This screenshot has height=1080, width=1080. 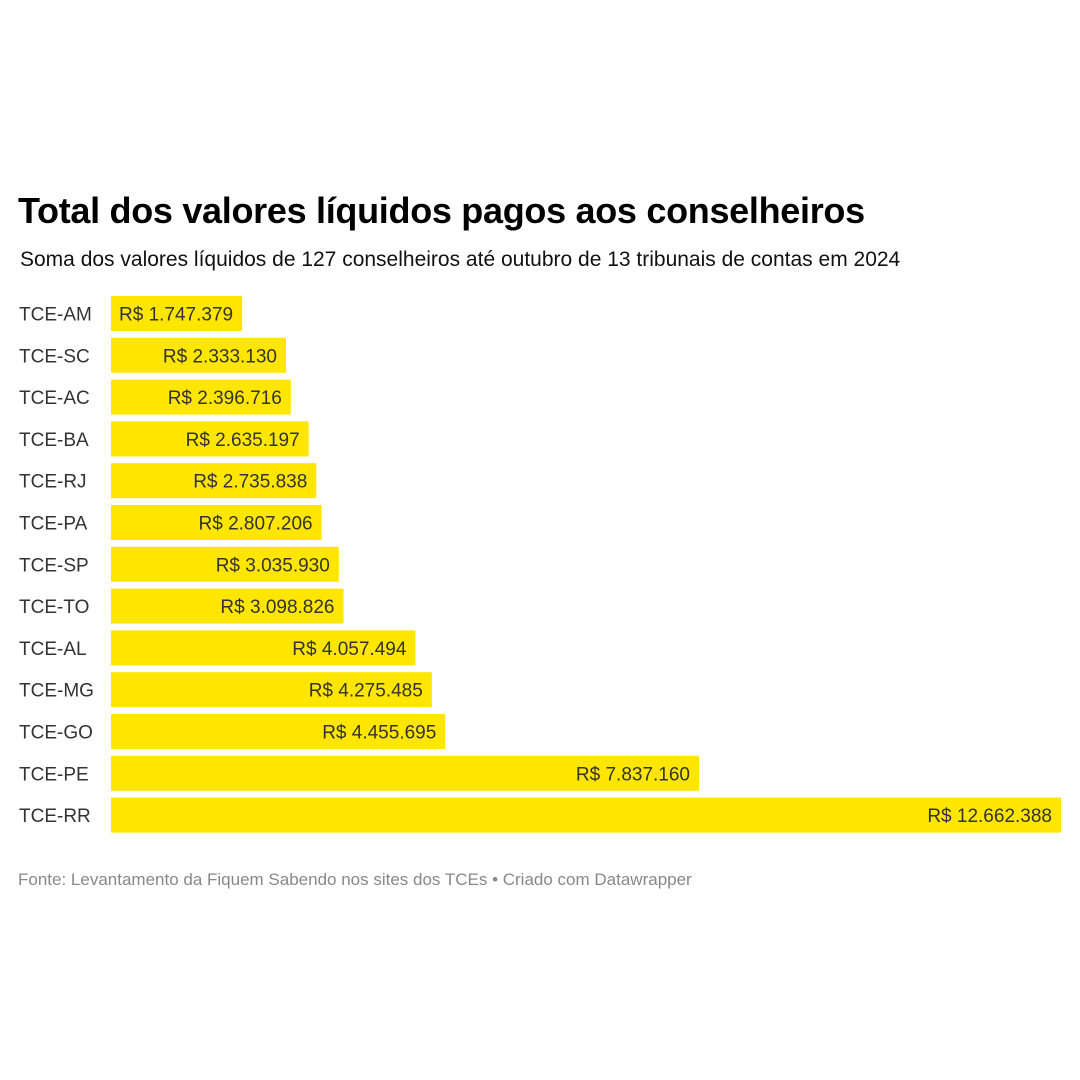 I want to click on value-label: R$ 2.735.838, so click(x=250, y=482).